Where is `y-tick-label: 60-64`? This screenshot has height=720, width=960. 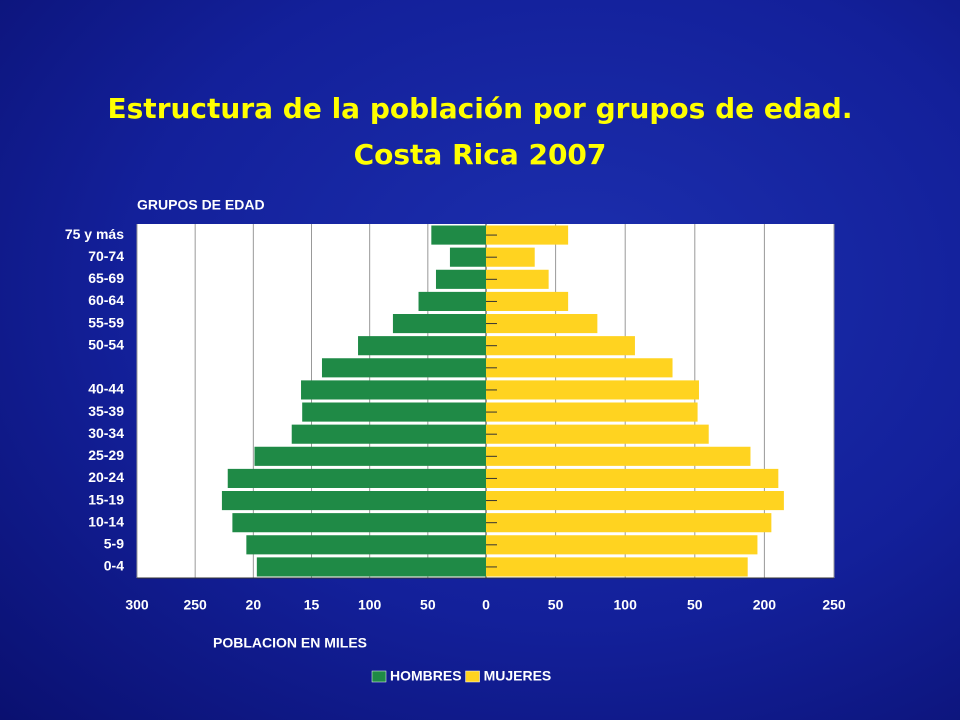
y-tick-label: 60-64 is located at coordinates (106, 300).